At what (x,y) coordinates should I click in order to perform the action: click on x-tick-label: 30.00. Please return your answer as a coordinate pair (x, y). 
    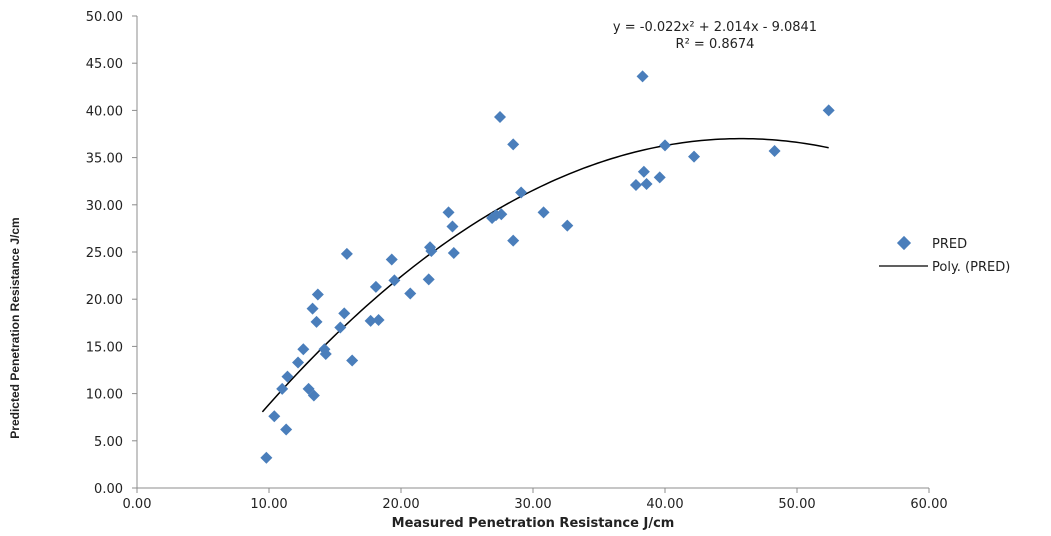
    Looking at the image, I should click on (532, 504).